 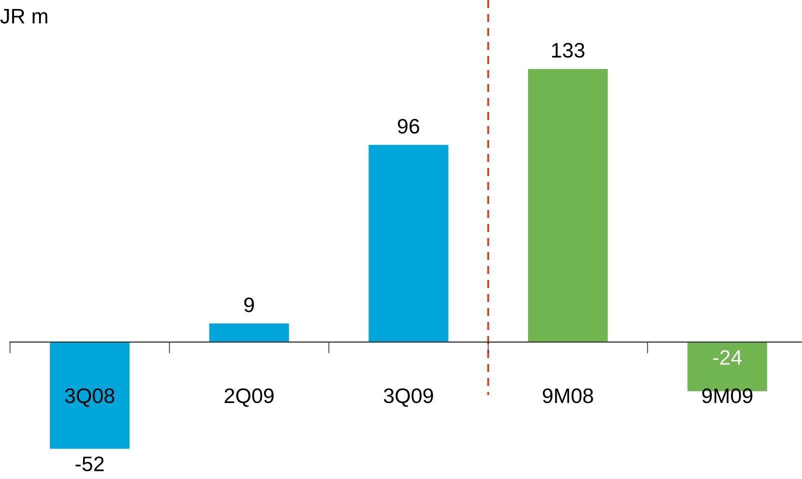 What do you see at coordinates (409, 126) in the screenshot?
I see `data-label: 96` at bounding box center [409, 126].